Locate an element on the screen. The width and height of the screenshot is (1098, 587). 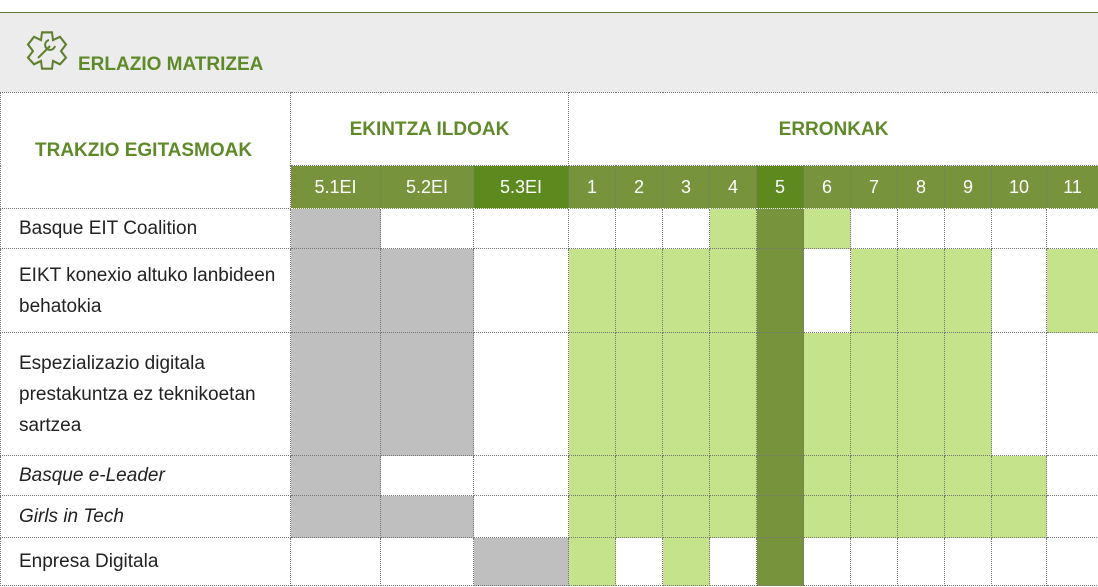
matrix-row: Girls in Tech is located at coordinates (549, 516).